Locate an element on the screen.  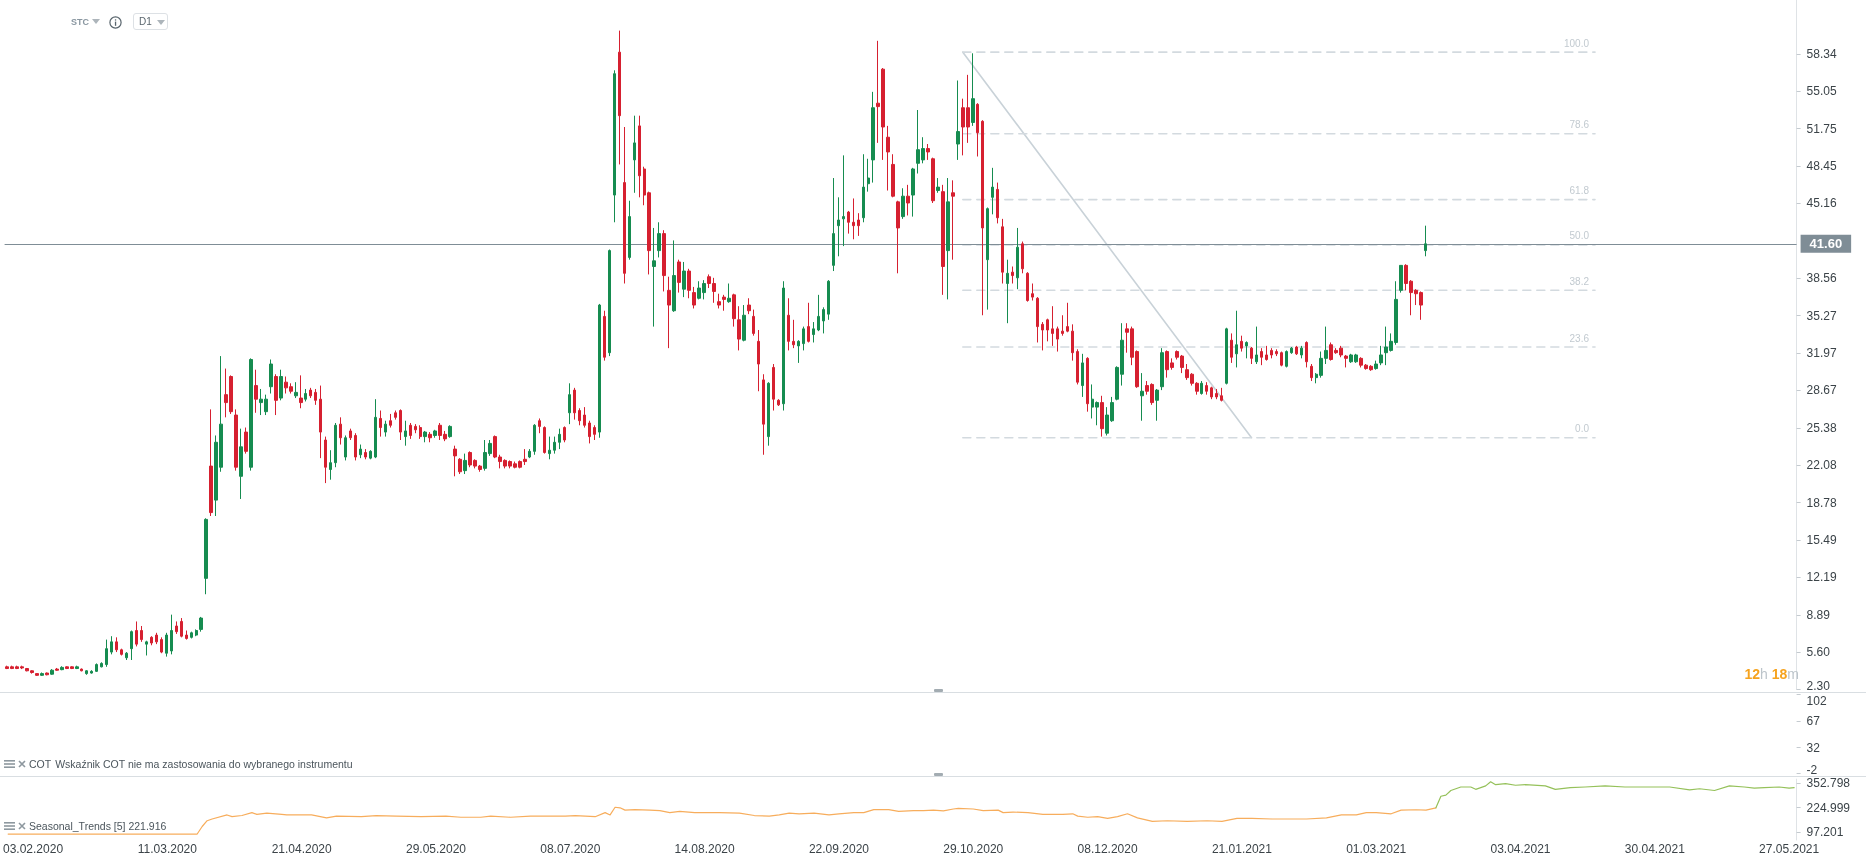
y-tick-label: -2 is located at coordinates (1812, 770).